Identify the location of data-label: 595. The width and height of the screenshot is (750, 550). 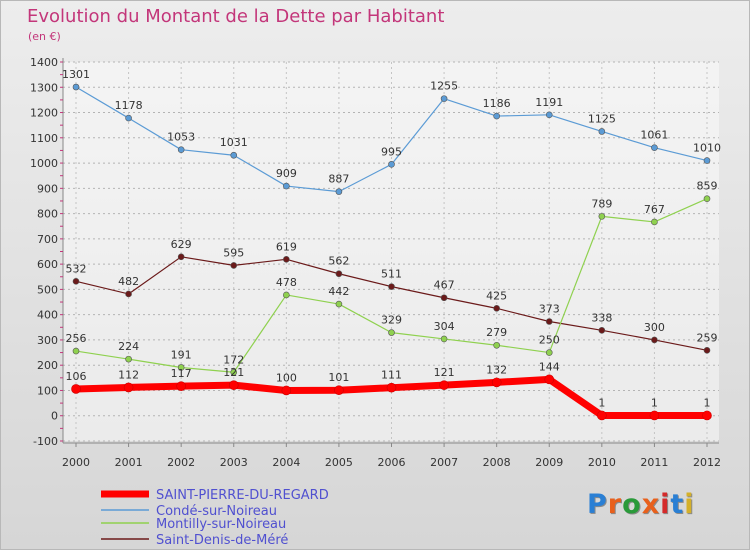
(233, 252).